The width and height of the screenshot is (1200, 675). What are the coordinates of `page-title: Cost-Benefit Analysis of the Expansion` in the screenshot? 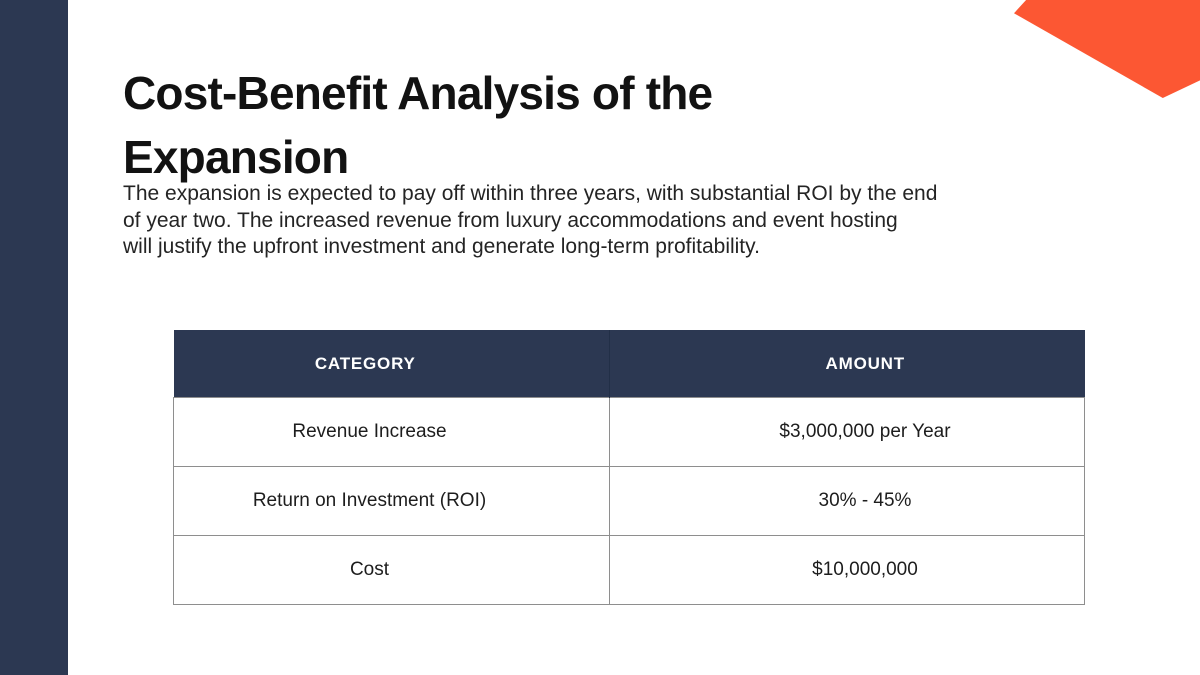 It's located at (418, 125).